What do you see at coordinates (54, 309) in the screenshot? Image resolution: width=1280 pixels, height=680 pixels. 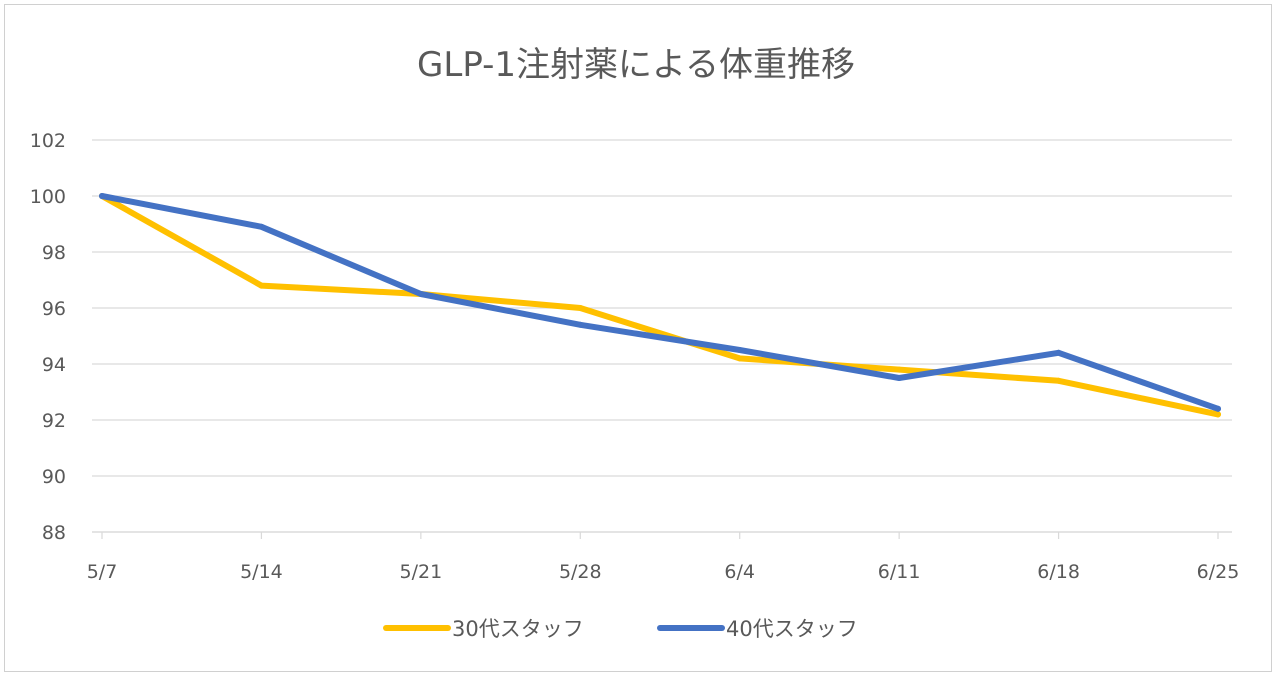 I see `y-tick-label: 96` at bounding box center [54, 309].